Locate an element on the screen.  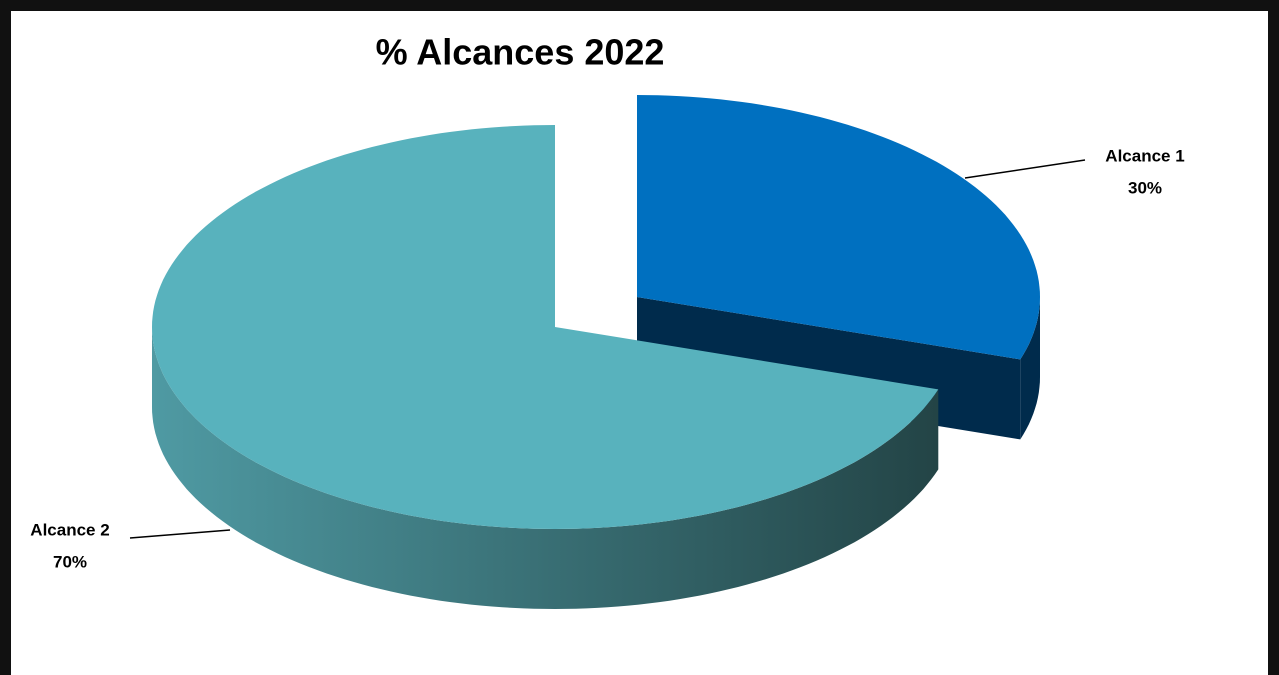
slice-label: Alcance 1 is located at coordinates (1144, 155).